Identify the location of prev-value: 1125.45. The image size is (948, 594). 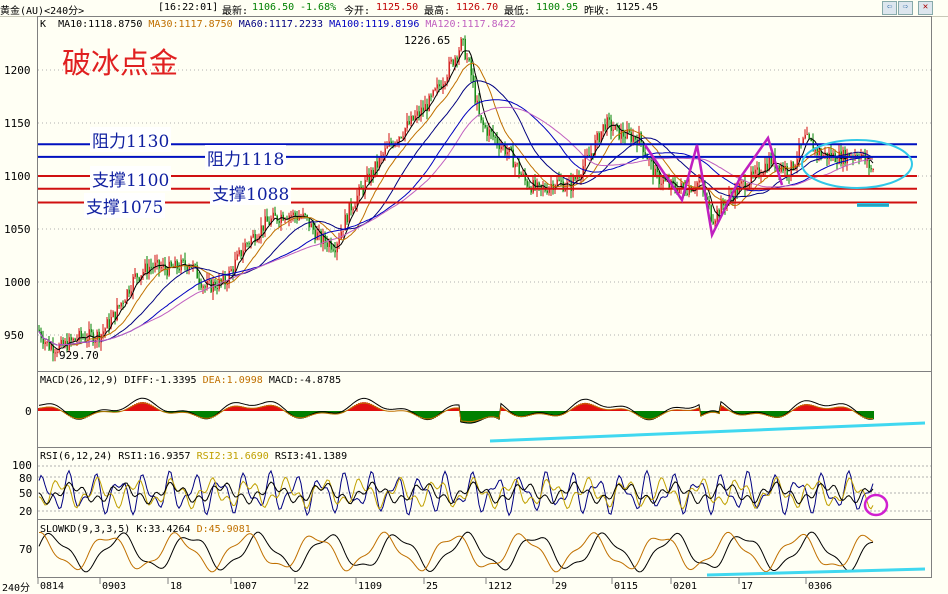
(637, 7).